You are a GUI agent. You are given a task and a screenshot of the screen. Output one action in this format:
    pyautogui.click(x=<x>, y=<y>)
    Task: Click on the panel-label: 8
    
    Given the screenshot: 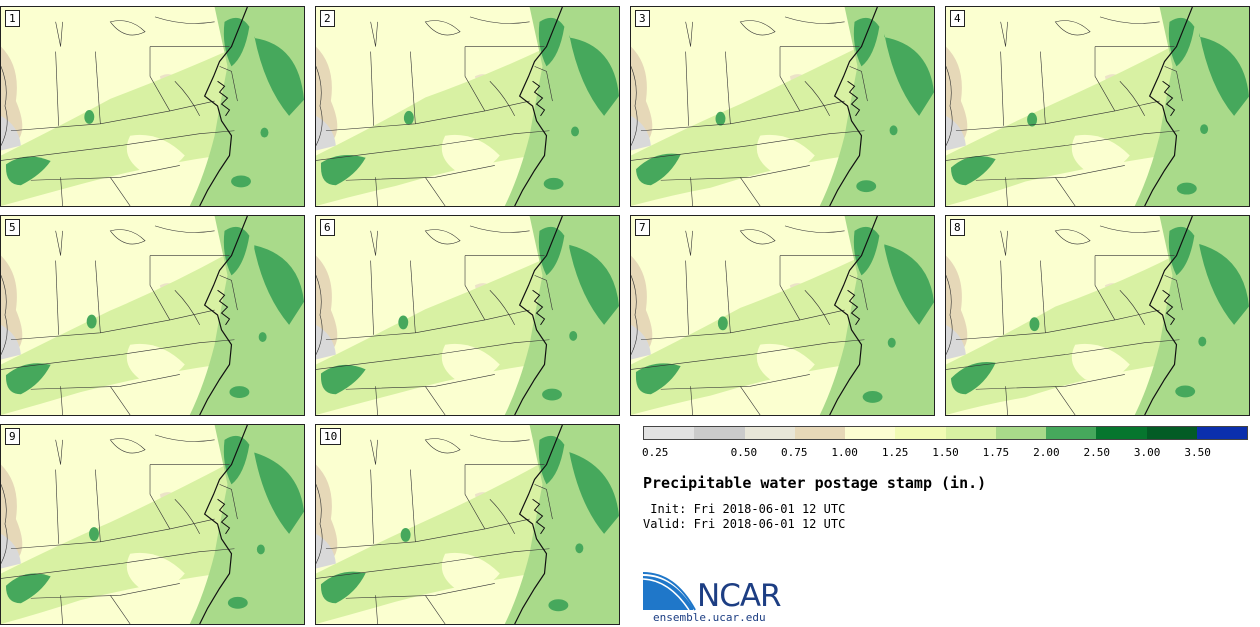 What is the action you would take?
    pyautogui.click(x=957, y=227)
    